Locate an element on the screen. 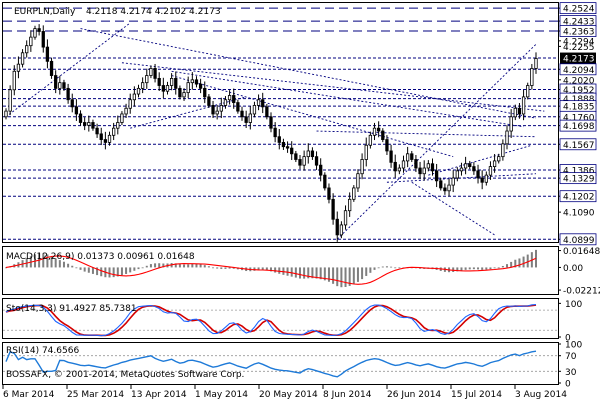  price-tick-label: 4.2524 is located at coordinates (579, 10).